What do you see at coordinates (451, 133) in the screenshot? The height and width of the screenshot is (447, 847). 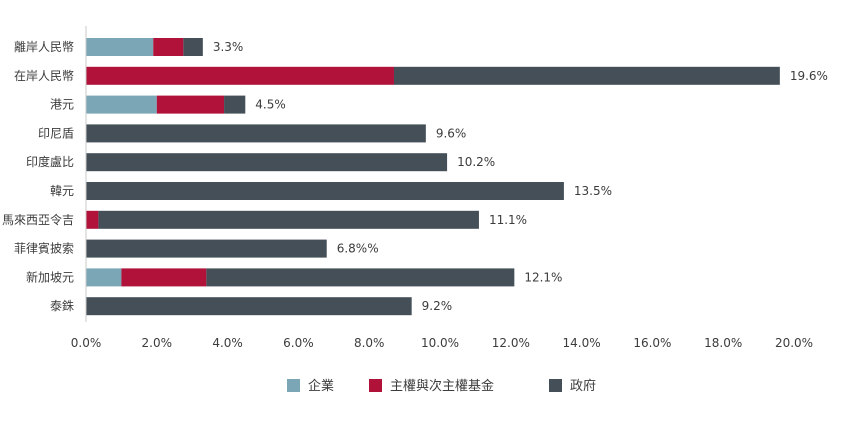 I see `data-label-4: 9.6%` at bounding box center [451, 133].